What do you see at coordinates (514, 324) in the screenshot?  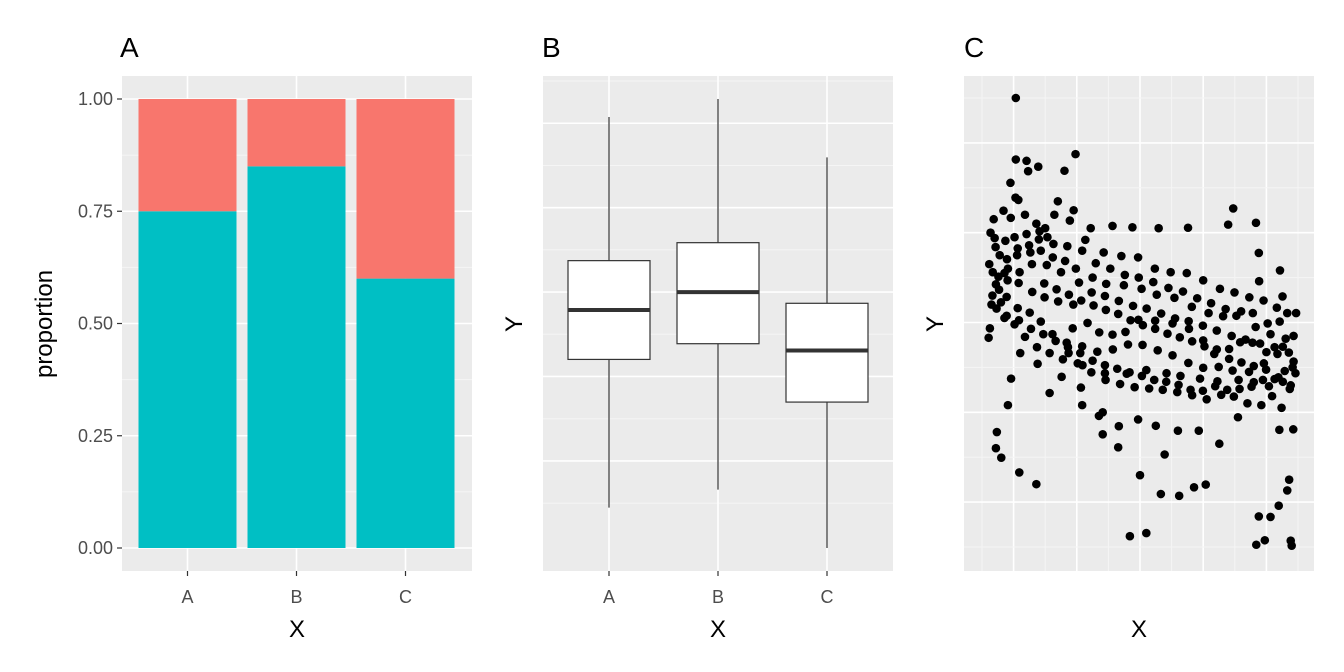 I see `panel-b-y-axis-title: Y` at bounding box center [514, 324].